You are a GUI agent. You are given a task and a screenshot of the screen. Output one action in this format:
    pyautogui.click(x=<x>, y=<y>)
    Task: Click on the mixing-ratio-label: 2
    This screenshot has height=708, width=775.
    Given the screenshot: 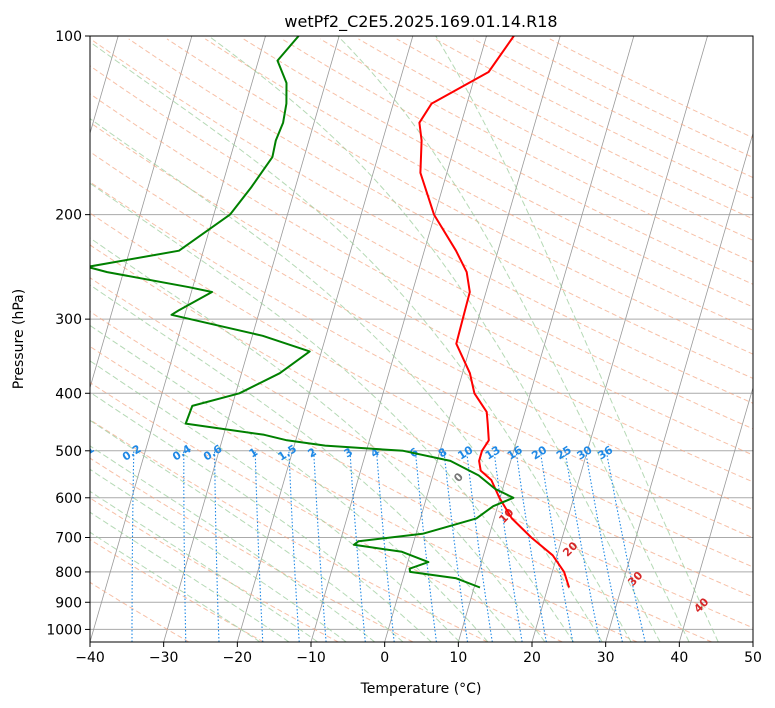 What is the action you would take?
    pyautogui.click(x=311, y=452)
    